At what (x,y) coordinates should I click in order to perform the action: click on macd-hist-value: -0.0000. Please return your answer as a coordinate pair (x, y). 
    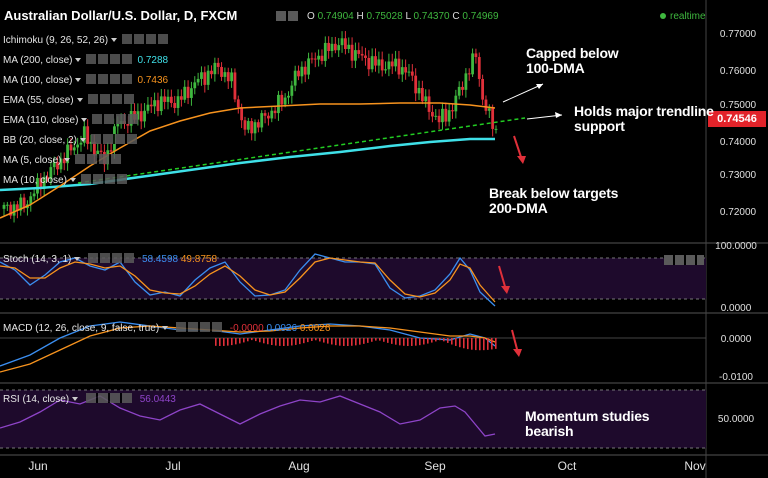
    Looking at the image, I should click on (246, 328).